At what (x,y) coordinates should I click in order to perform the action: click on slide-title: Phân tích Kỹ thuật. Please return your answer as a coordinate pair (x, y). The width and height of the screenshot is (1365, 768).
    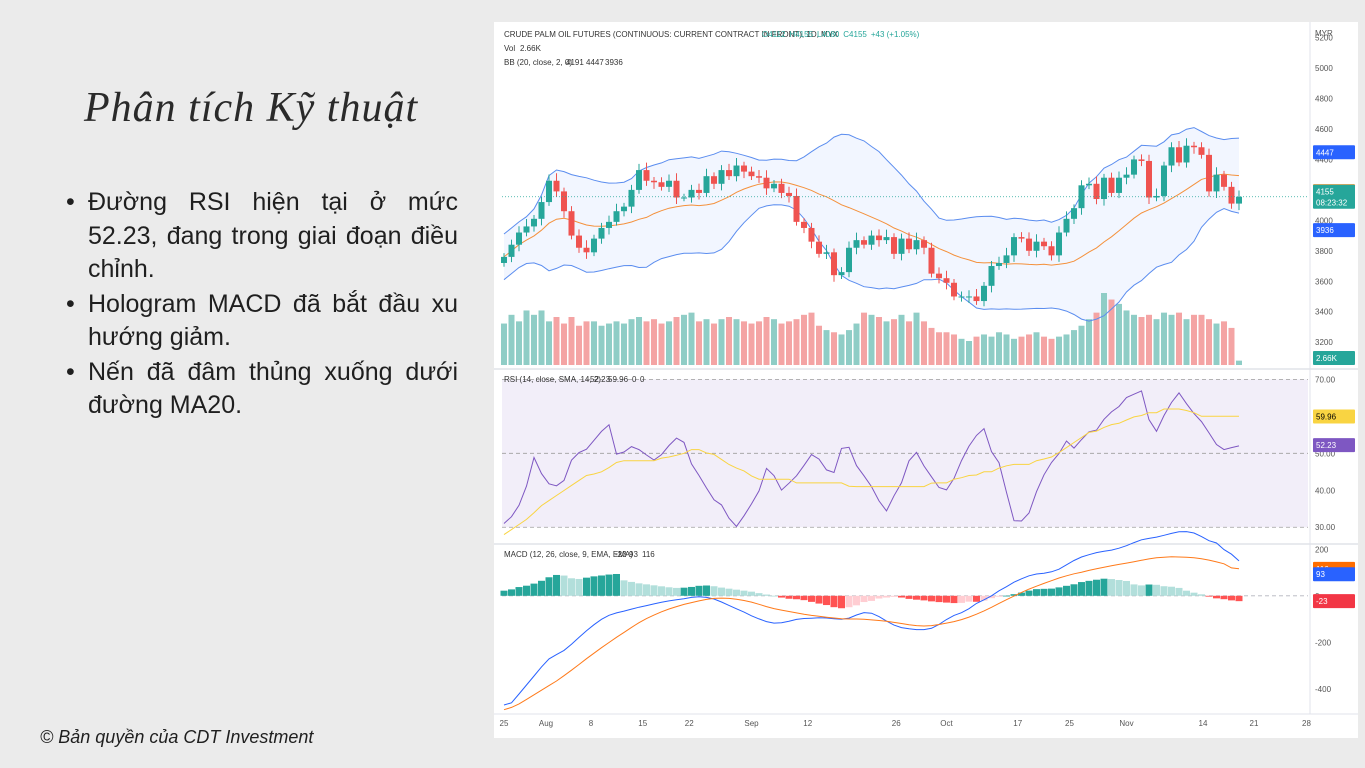
    Looking at the image, I should click on (251, 108).